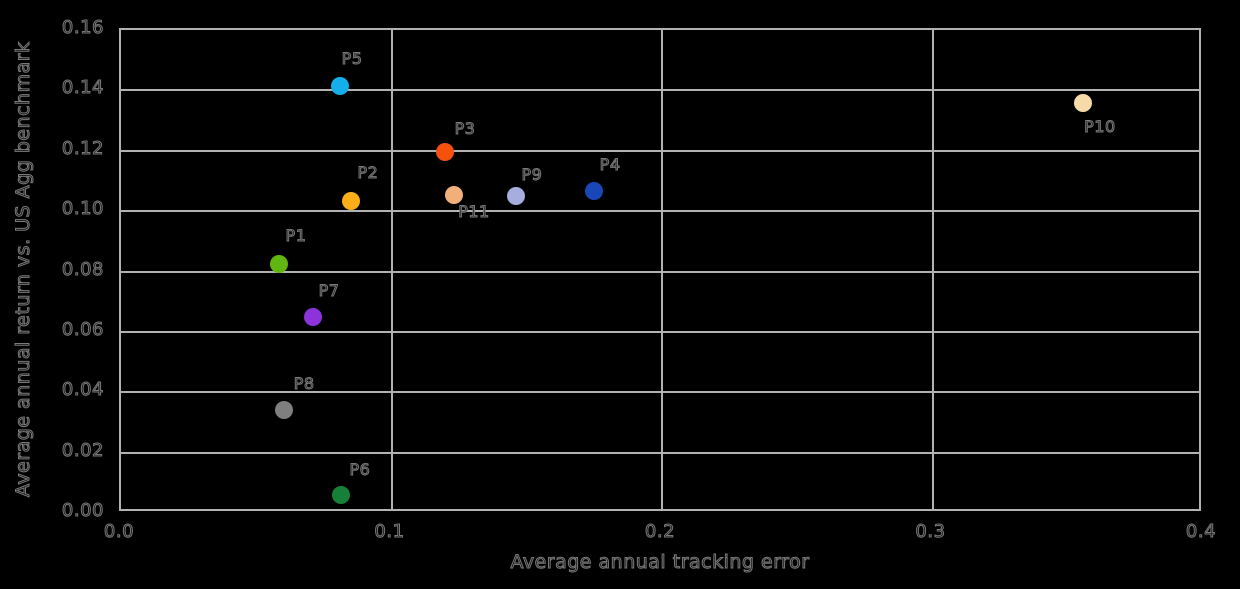 The width and height of the screenshot is (1240, 589). I want to click on y-tick-label: 0.12, so click(82, 148).